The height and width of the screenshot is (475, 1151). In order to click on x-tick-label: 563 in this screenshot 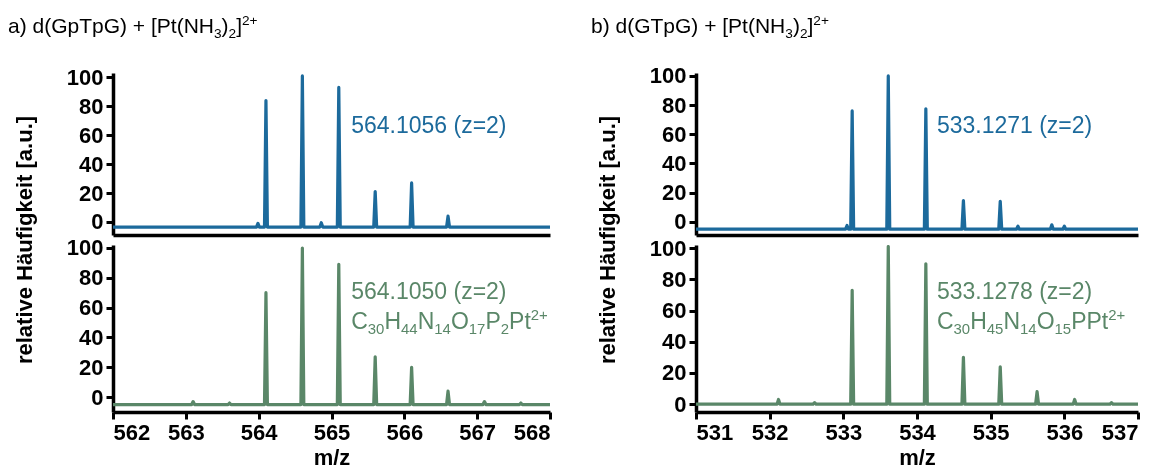, I will do `click(186, 432)`.